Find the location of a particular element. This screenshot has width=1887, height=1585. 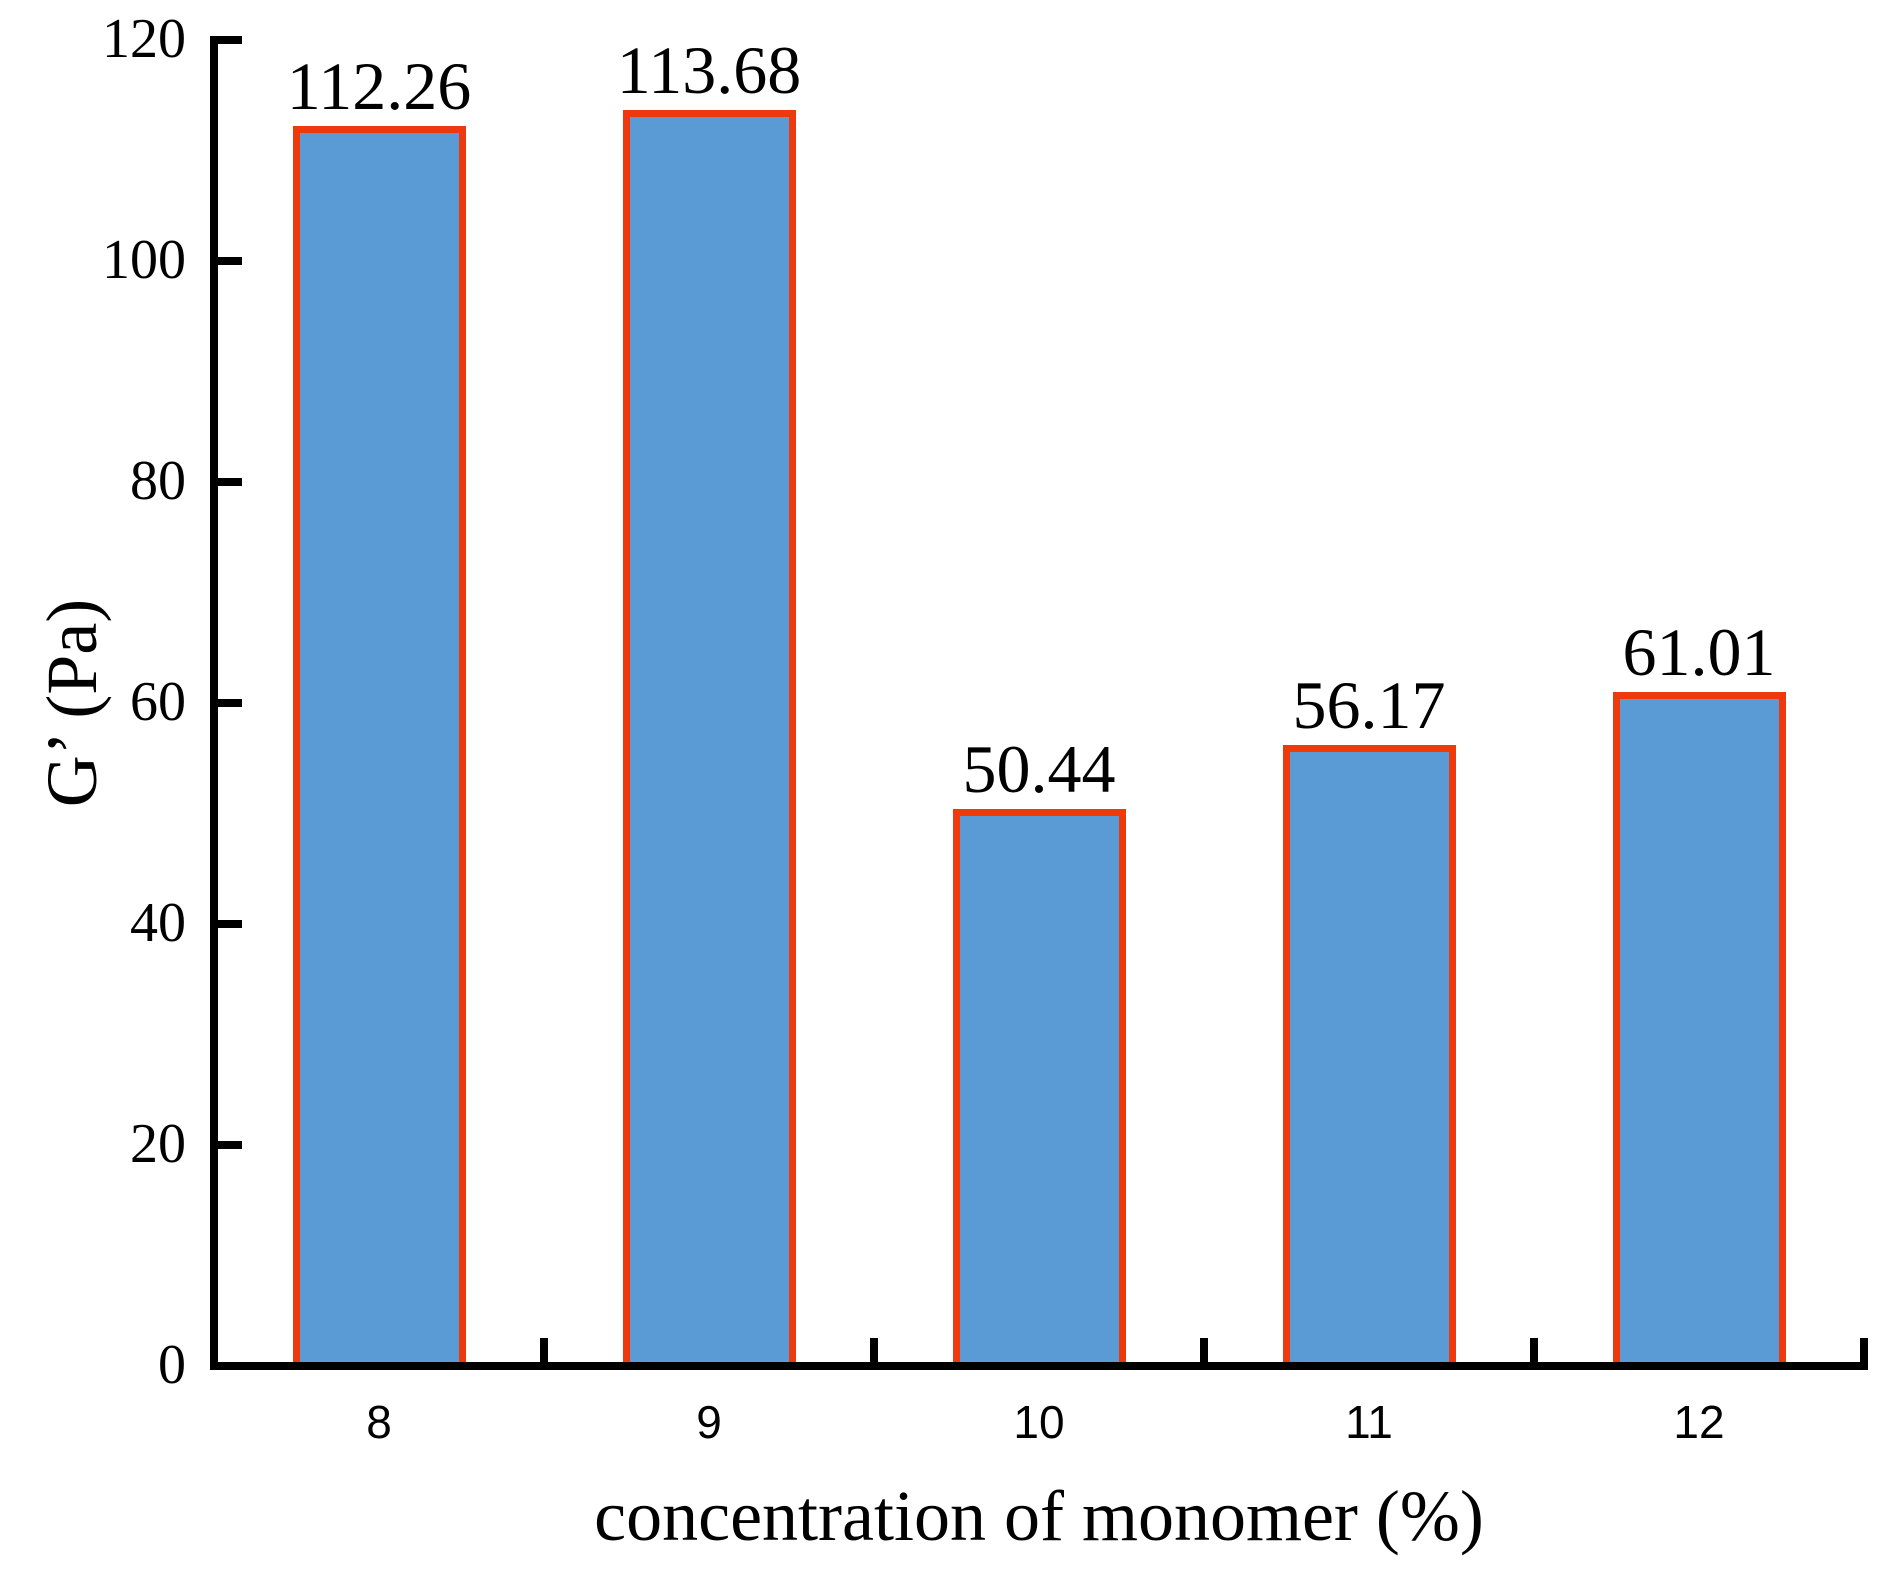

y-tick-label: 0 is located at coordinates (172, 1364).